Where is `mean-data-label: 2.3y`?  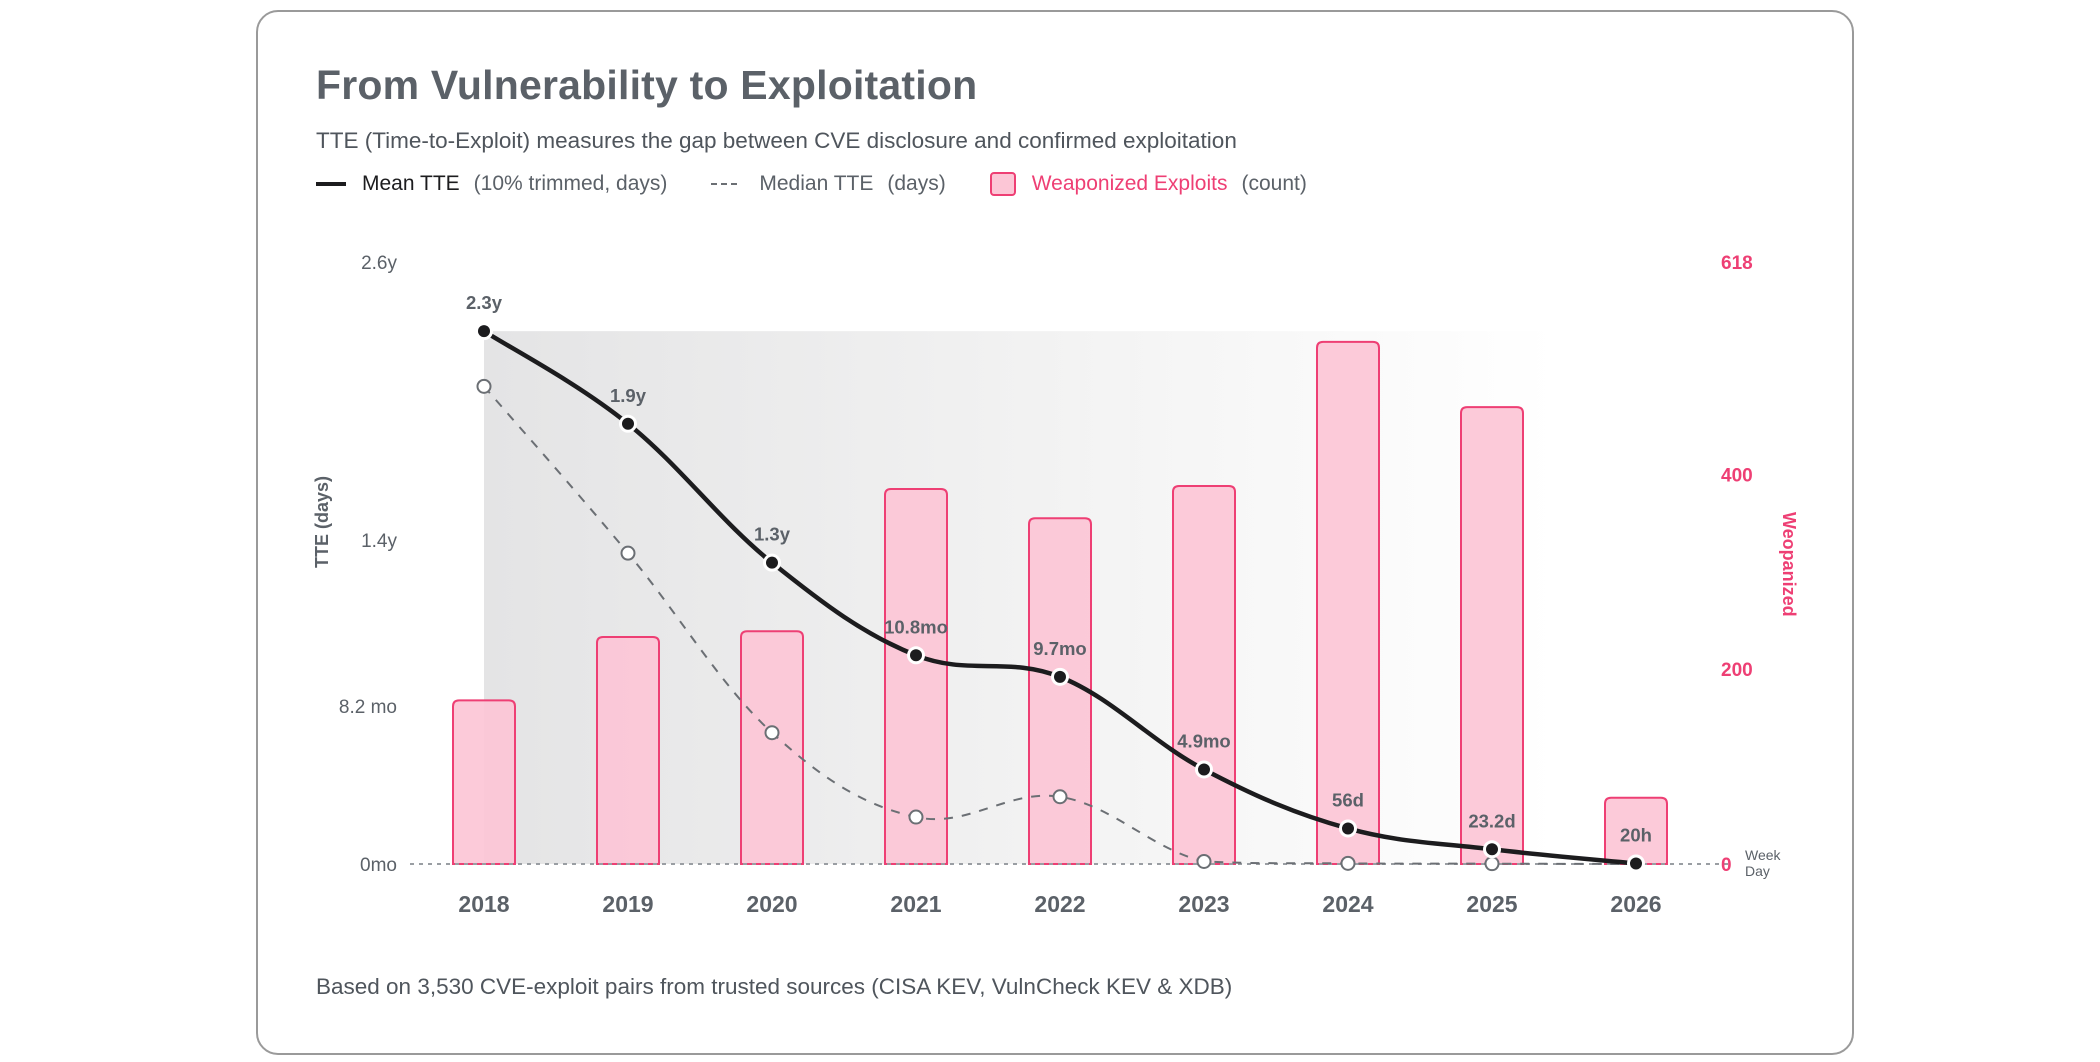
mean-data-label: 2.3y is located at coordinates (484, 302).